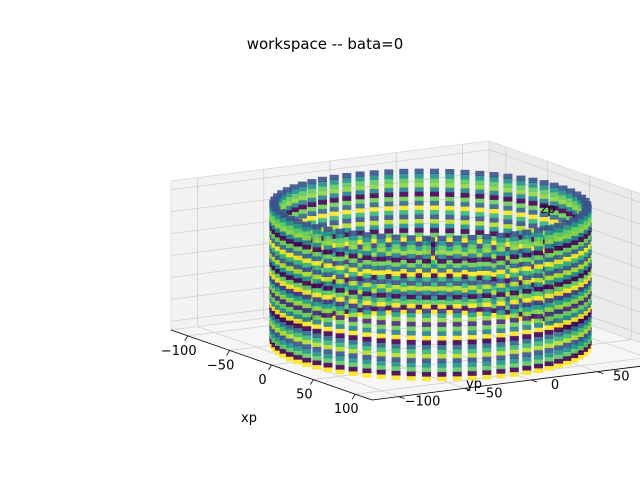 This screenshot has height=480, width=640. What do you see at coordinates (249, 418) in the screenshot?
I see `x-axis-label: xp` at bounding box center [249, 418].